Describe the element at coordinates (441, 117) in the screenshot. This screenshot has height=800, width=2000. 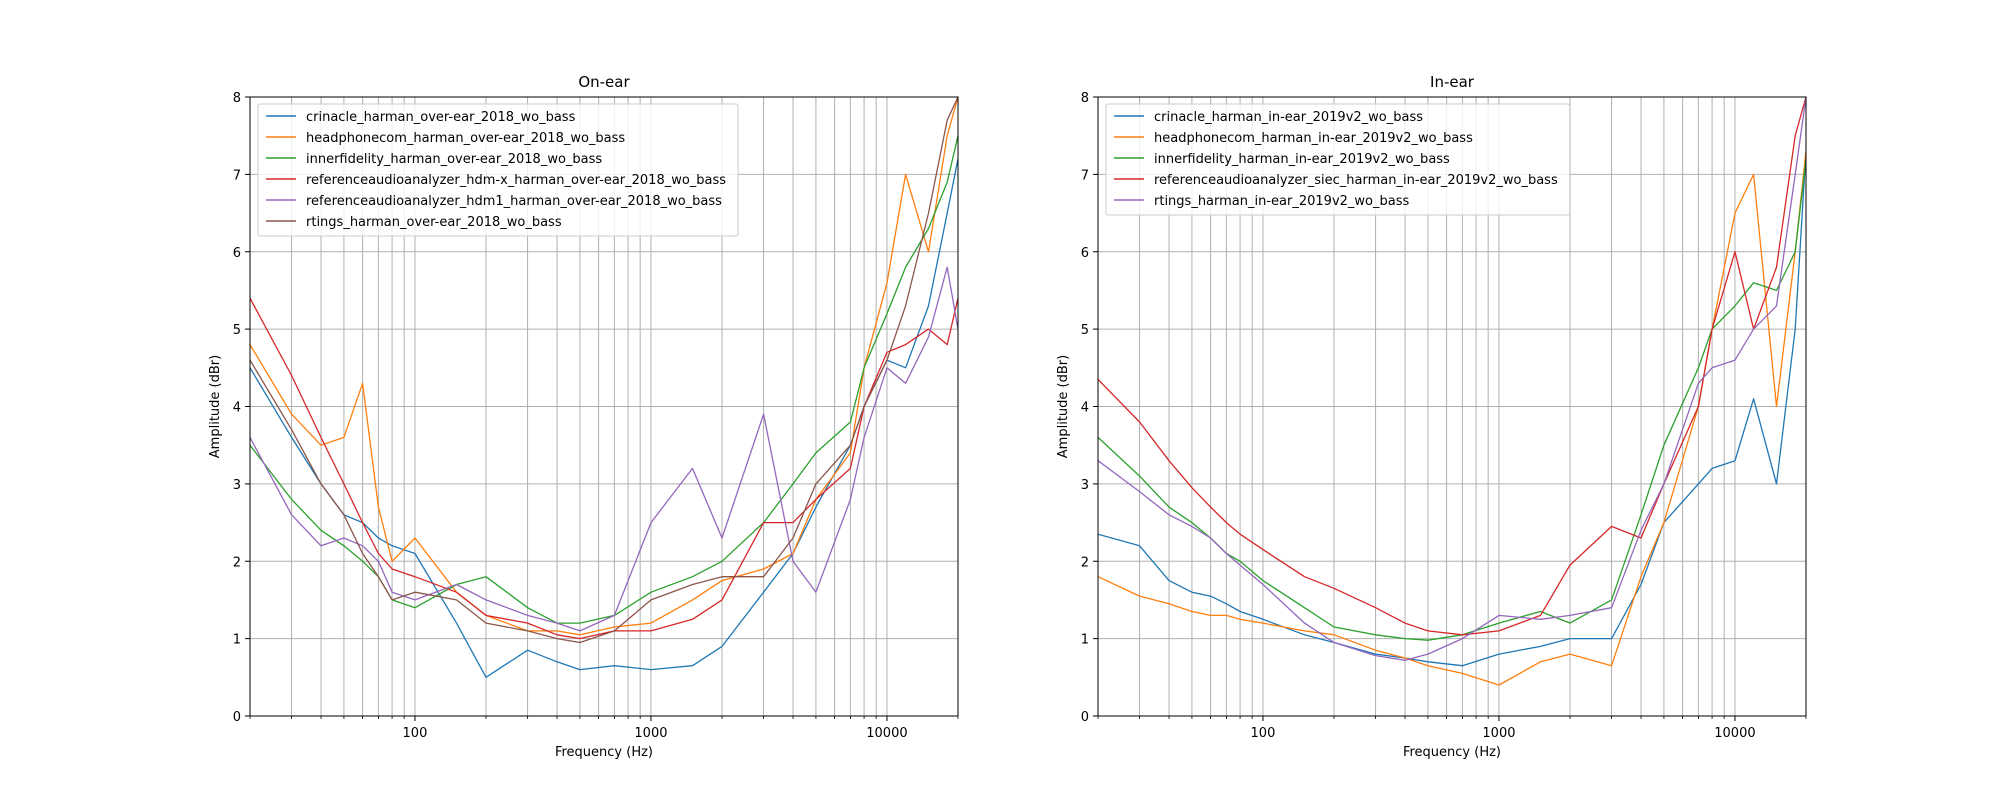
I see `legend-label: crinacle_harman_over-ear_2018_wo_bass` at that location.